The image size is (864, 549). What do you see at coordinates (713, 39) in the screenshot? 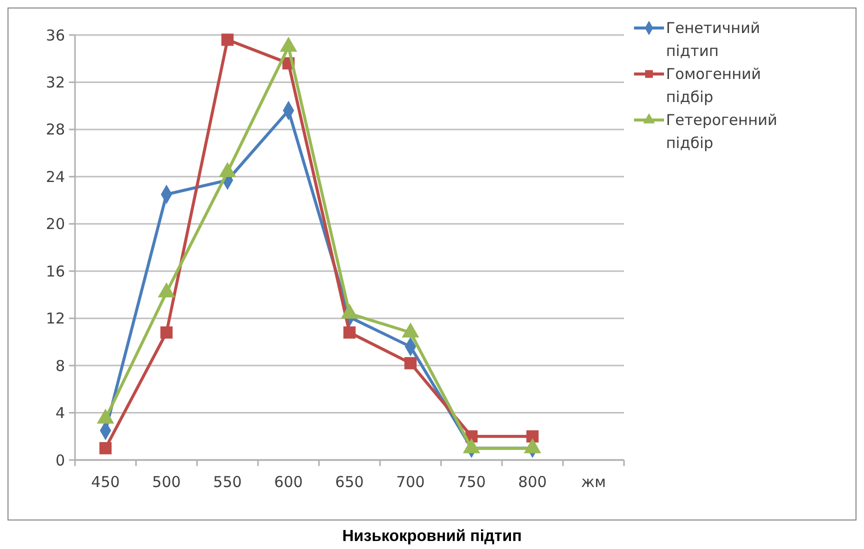
I see `legend-label: Генетичний підтип` at bounding box center [713, 39].